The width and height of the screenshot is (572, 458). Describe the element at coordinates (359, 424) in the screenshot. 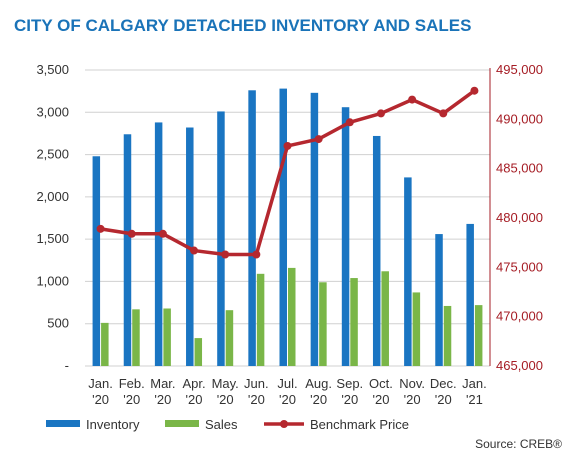

I see `legend-label-benchmark: Benchmark Price` at that location.